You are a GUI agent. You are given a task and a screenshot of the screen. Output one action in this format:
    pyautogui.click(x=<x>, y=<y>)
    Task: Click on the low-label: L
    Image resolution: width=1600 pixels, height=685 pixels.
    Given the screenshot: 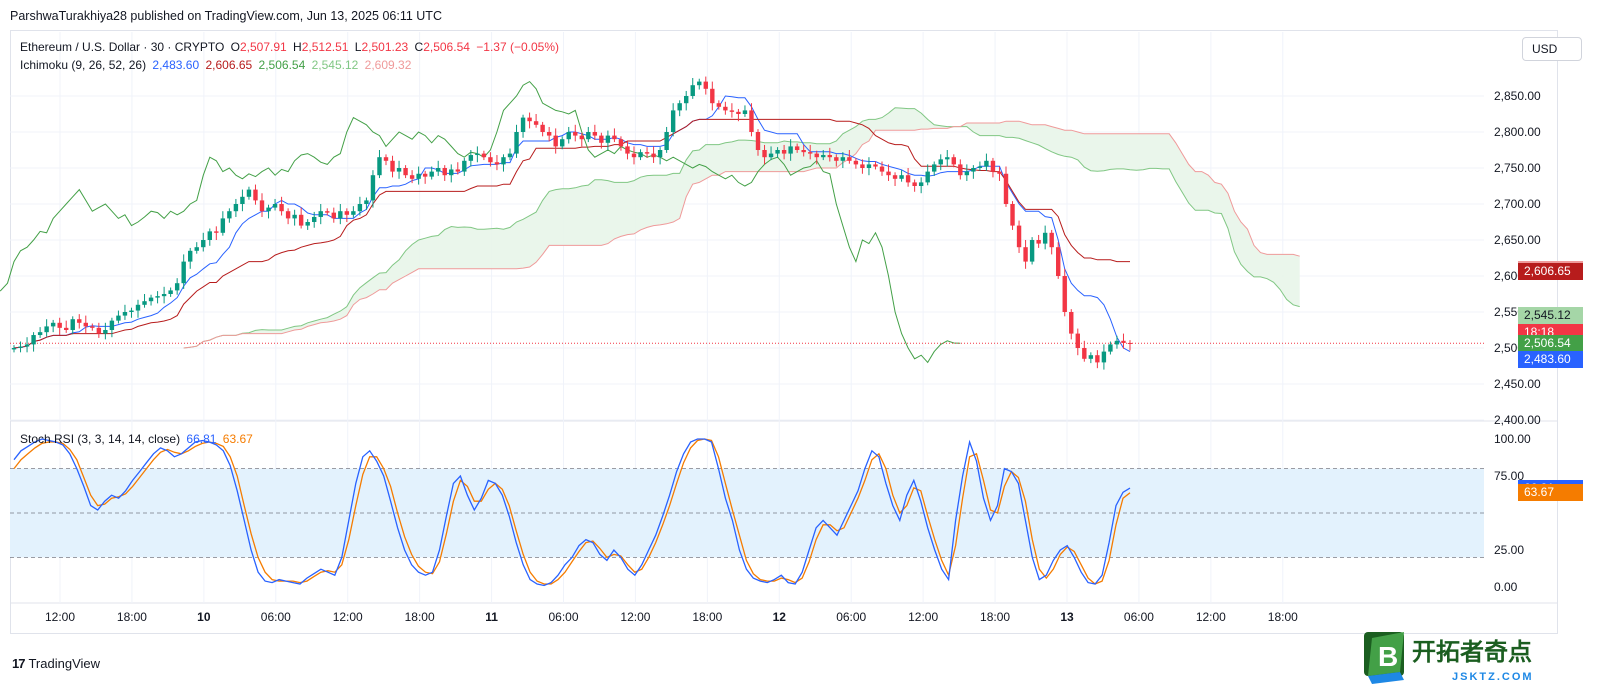 What is the action you would take?
    pyautogui.click(x=358, y=47)
    